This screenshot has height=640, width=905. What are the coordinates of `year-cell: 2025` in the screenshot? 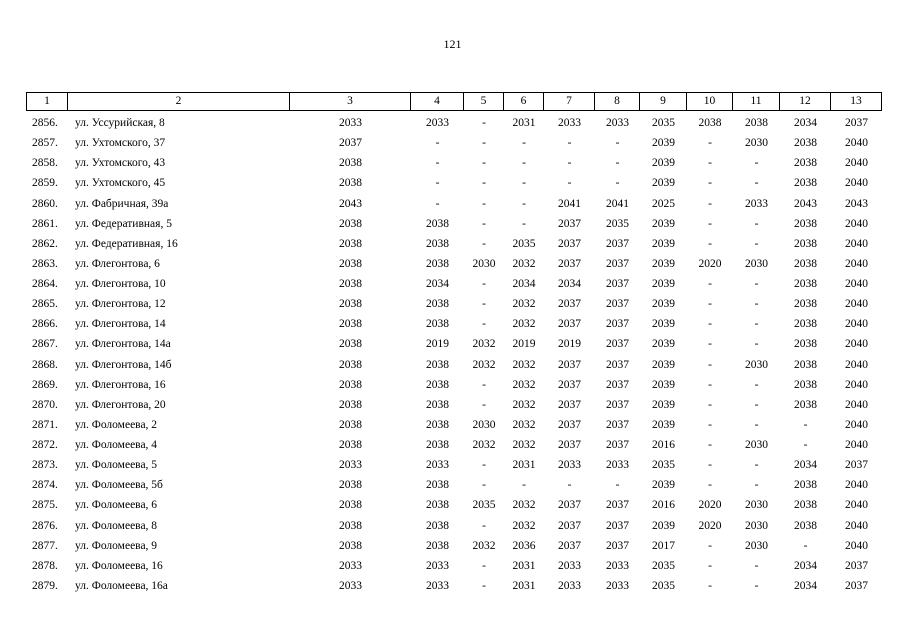 It's located at (663, 203).